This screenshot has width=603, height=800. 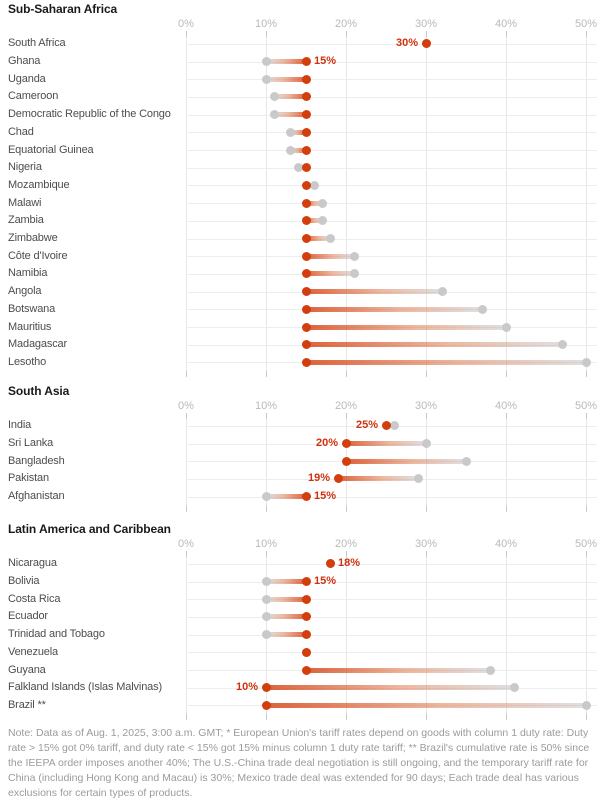 I want to click on axis-tick-label: 50%, so click(x=586, y=544).